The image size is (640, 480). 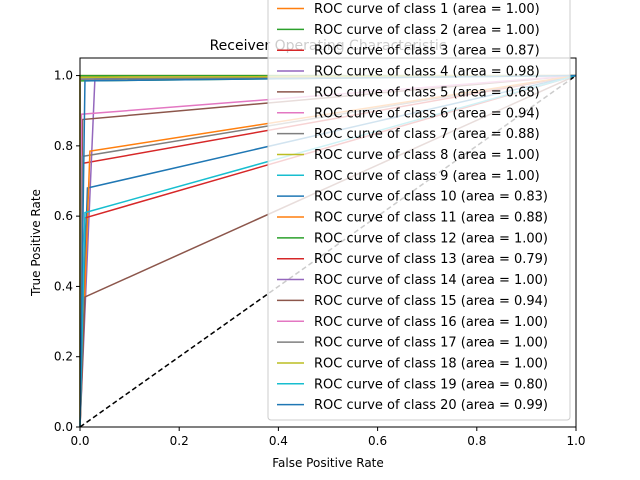 I want to click on legend-label-class-11: ROC curve of class 11 (area = 0.88), so click(x=431, y=218).